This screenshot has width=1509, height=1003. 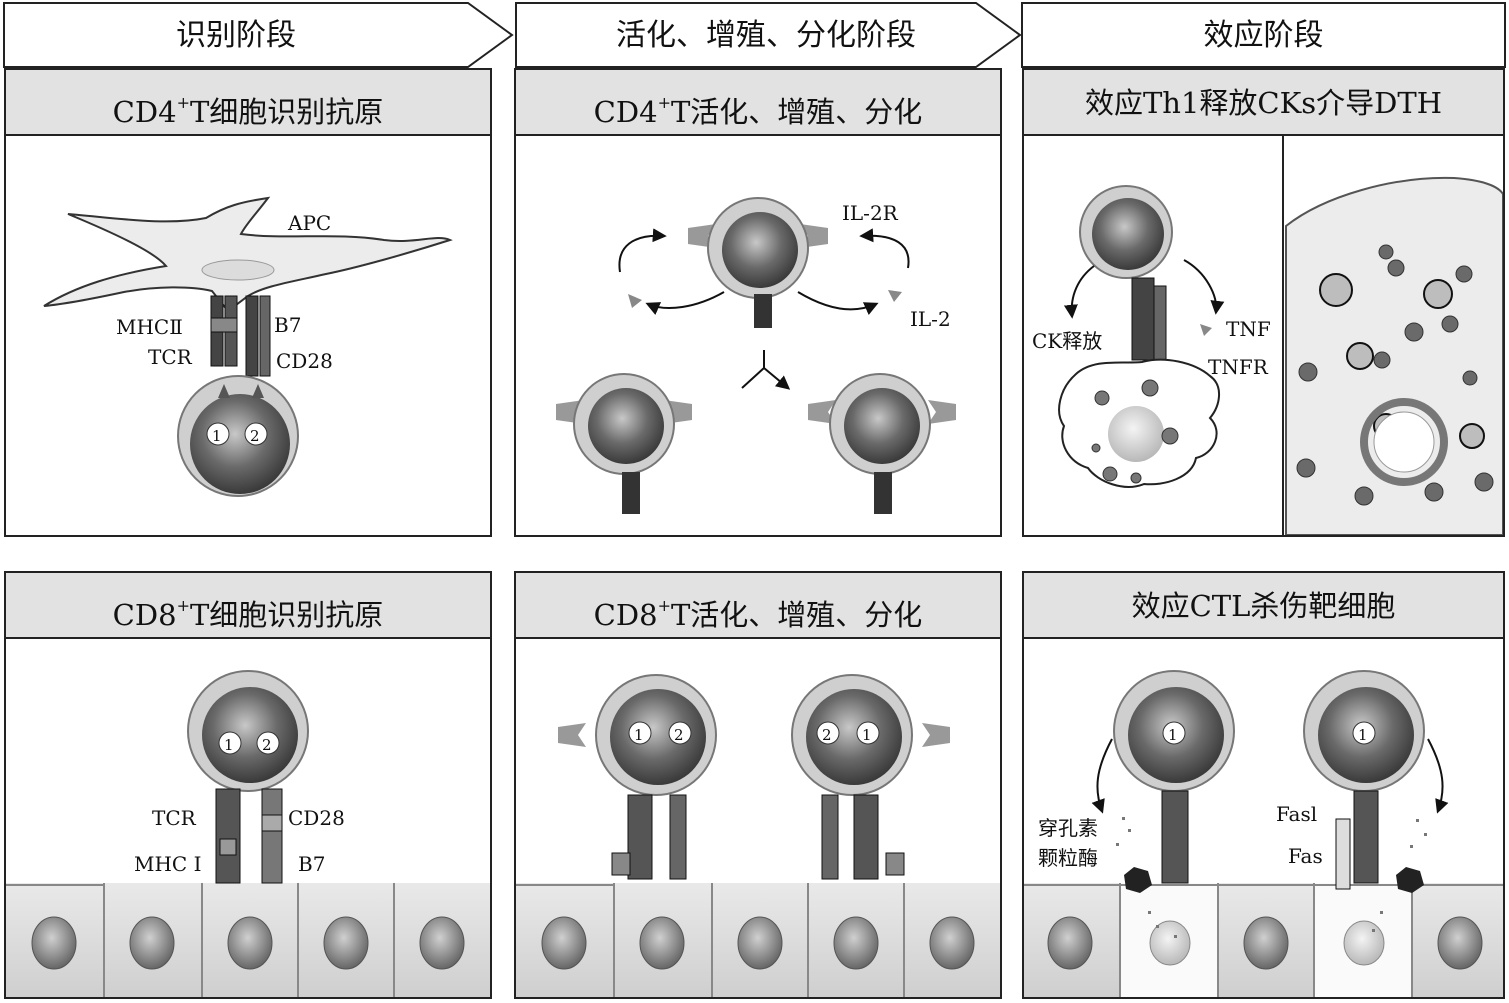 I want to click on fas-ligand, so click(x=1343, y=854).